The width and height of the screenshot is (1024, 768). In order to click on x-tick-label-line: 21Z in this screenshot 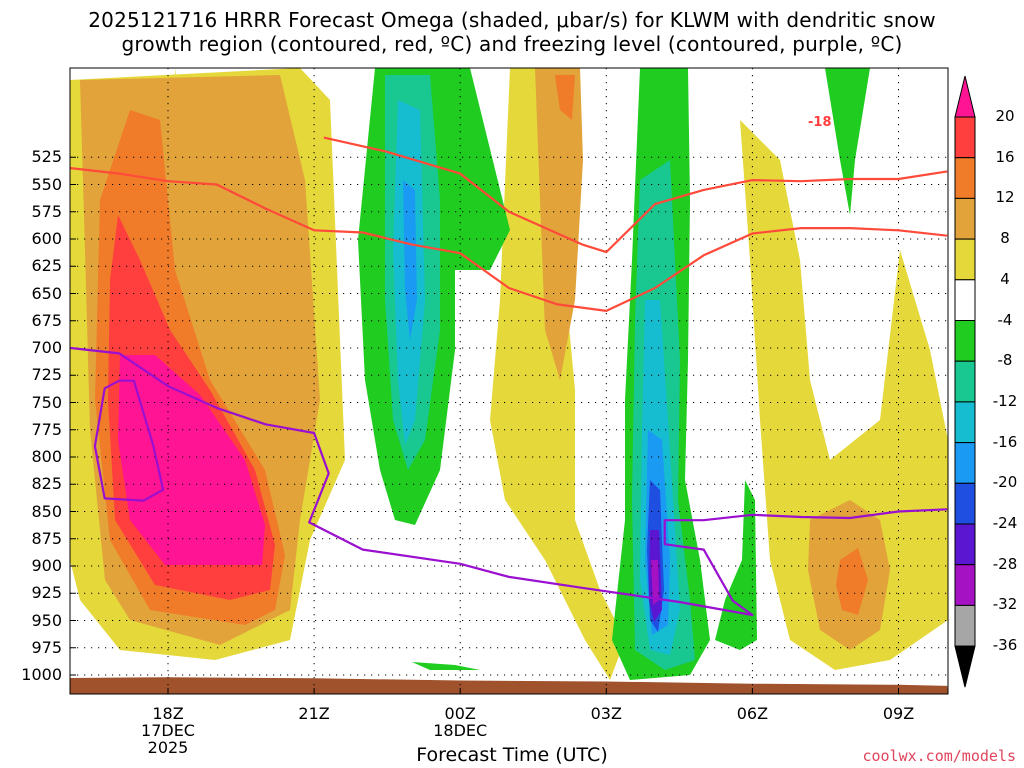, I will do `click(314, 713)`.